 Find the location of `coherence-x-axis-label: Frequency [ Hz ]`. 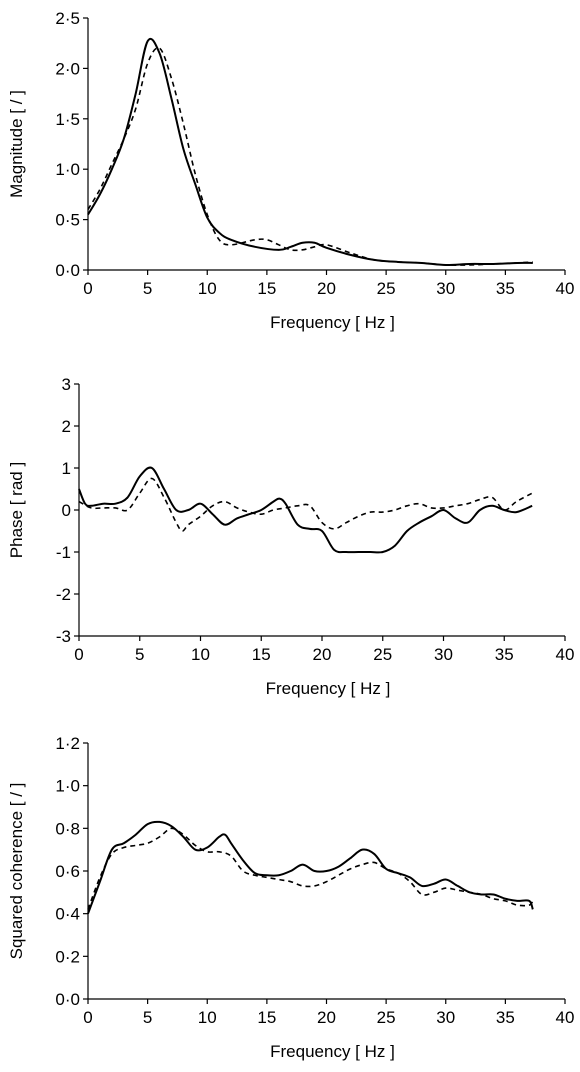

coherence-x-axis-label: Frequency [ Hz ] is located at coordinates (332, 1051).